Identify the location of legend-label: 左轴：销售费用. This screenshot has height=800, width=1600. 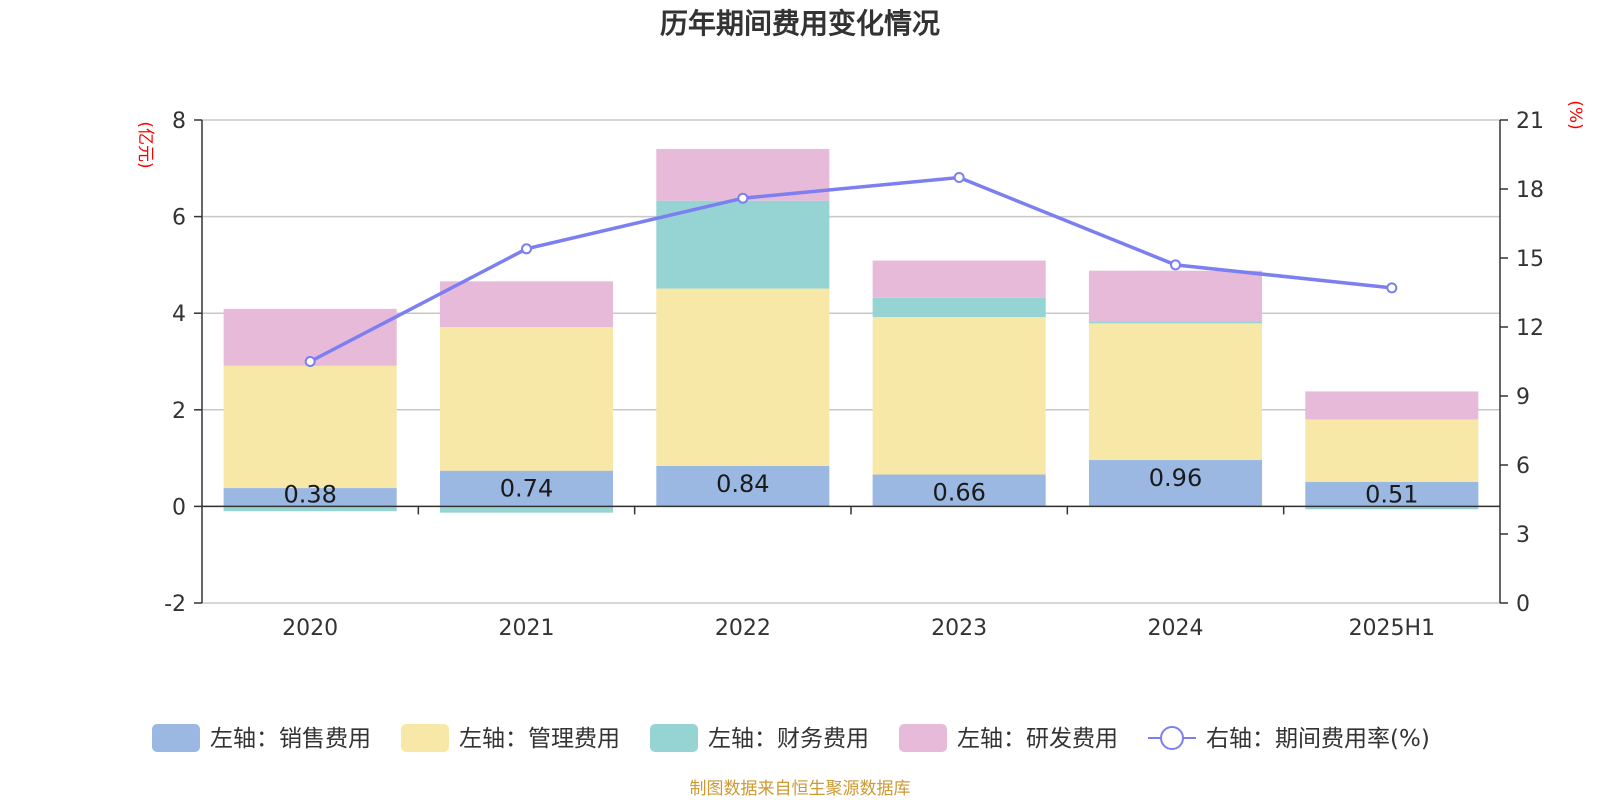
(290, 739).